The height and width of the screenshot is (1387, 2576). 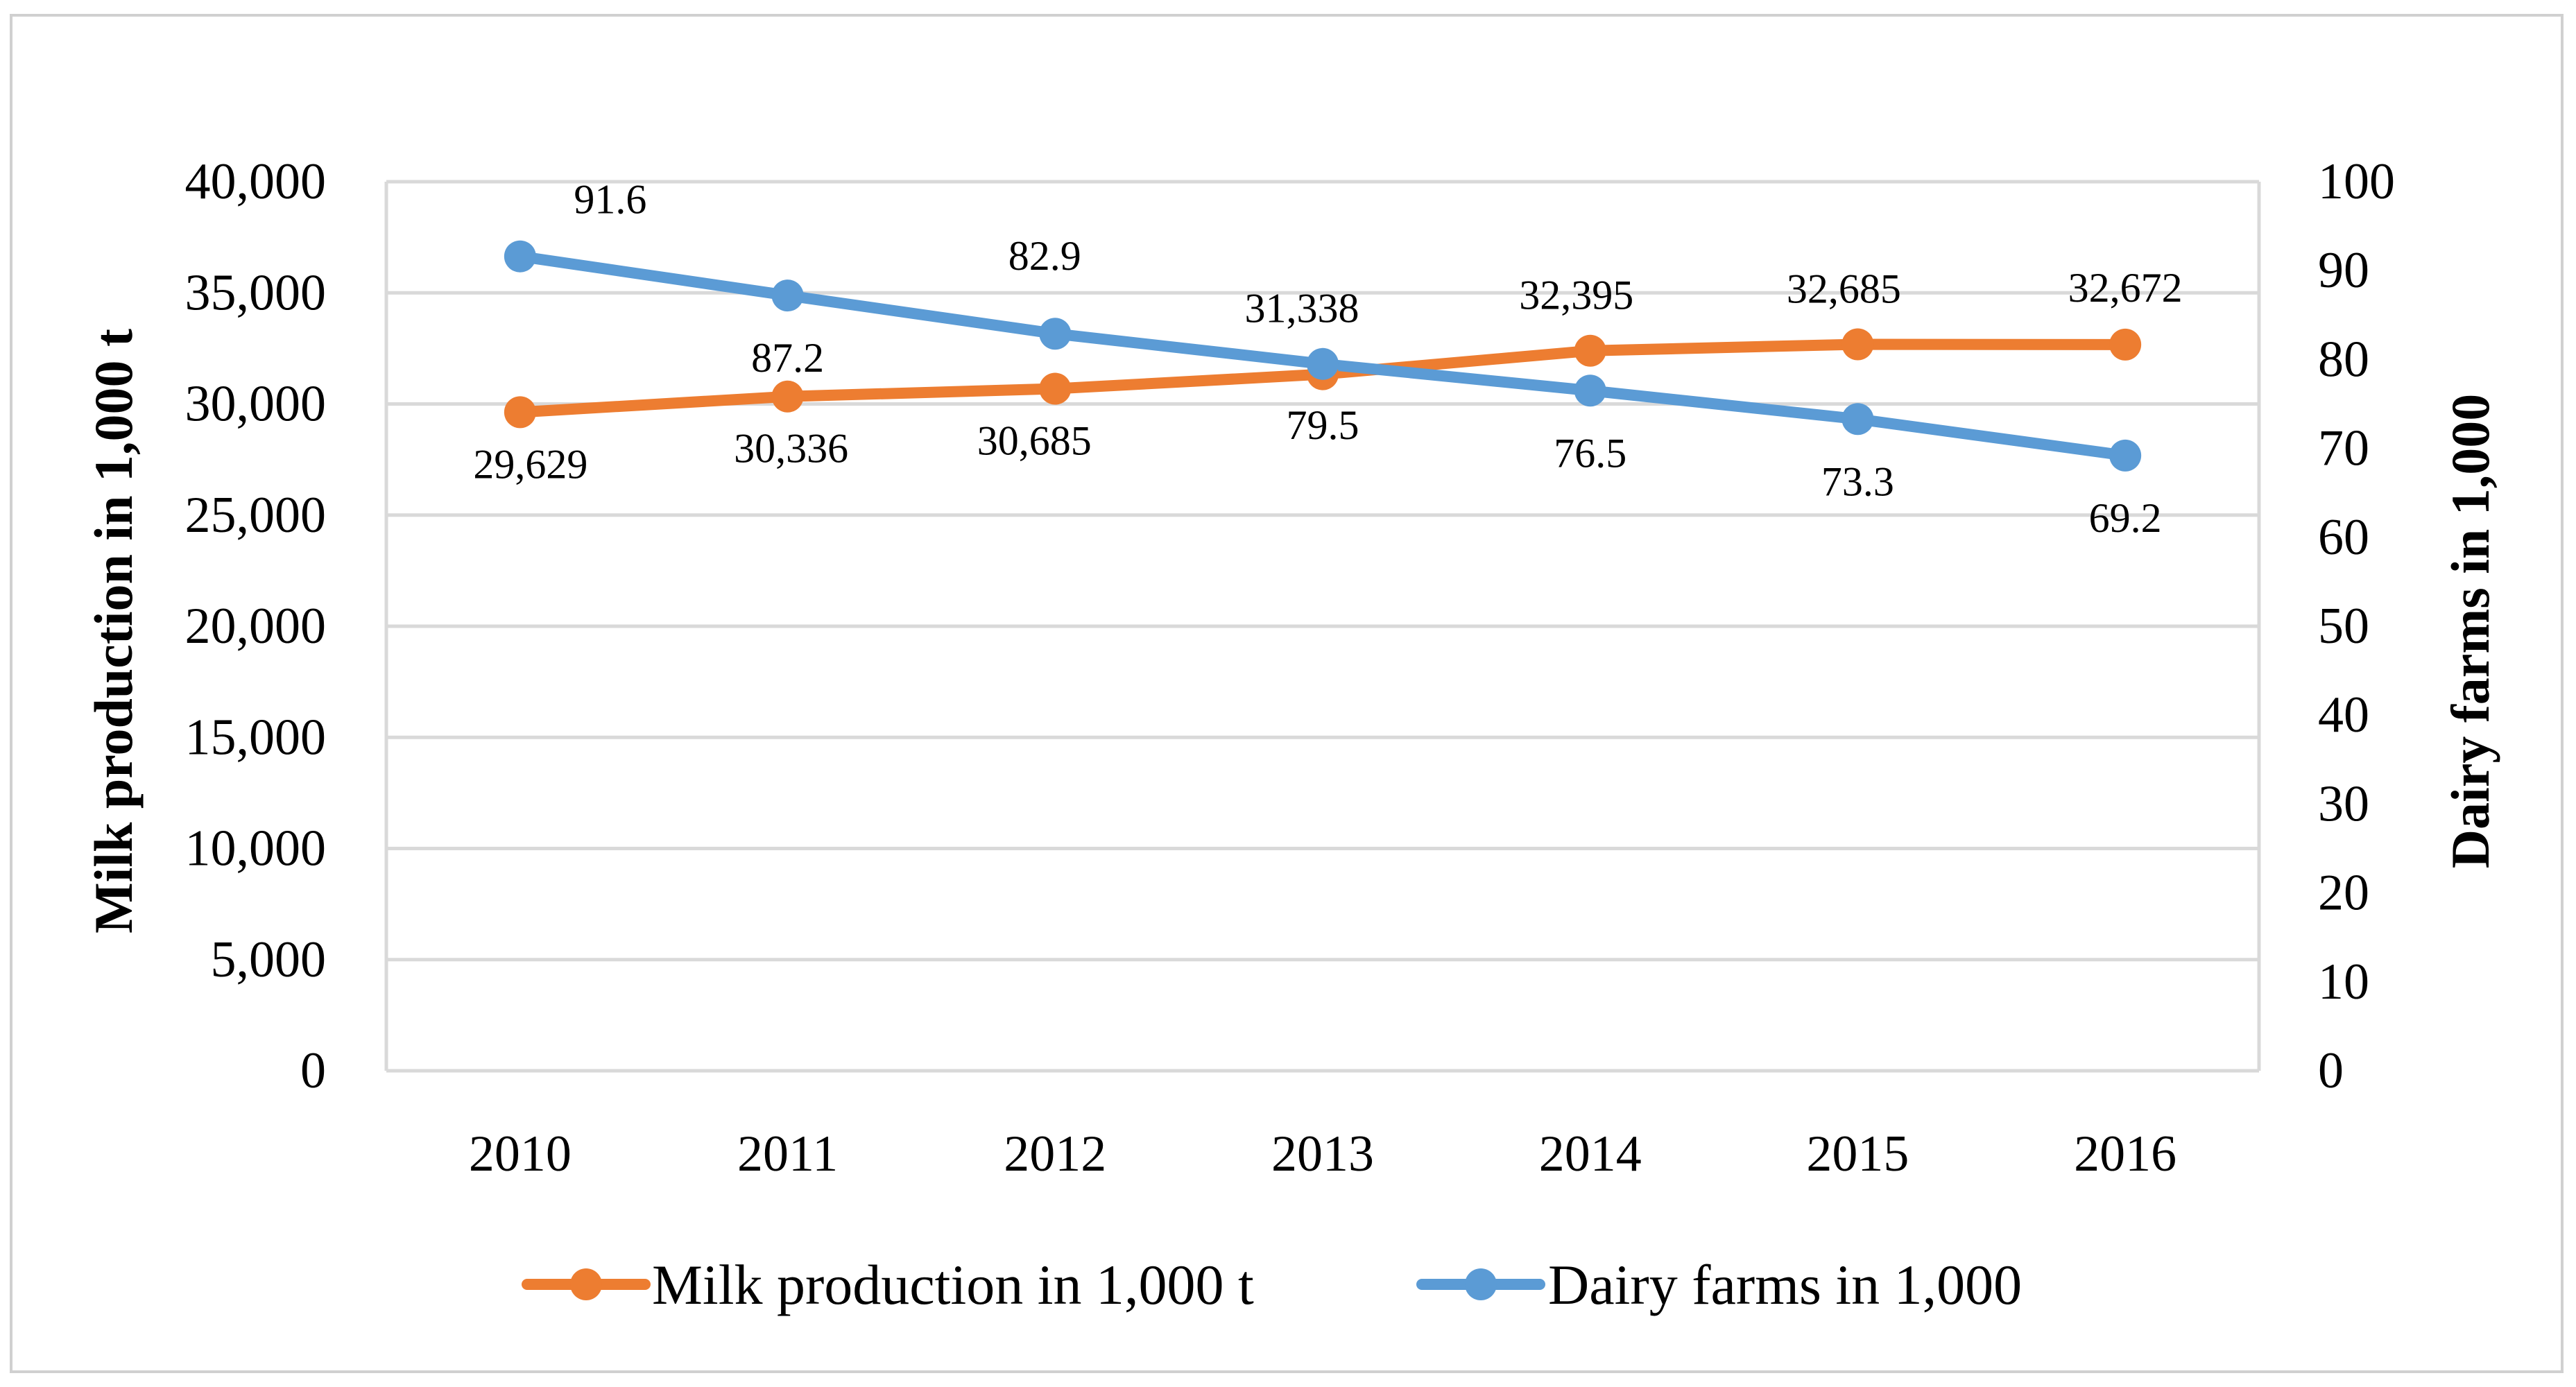 I want to click on legend-label-milk-production: Milk production in 1,000 t, so click(x=953, y=1284).